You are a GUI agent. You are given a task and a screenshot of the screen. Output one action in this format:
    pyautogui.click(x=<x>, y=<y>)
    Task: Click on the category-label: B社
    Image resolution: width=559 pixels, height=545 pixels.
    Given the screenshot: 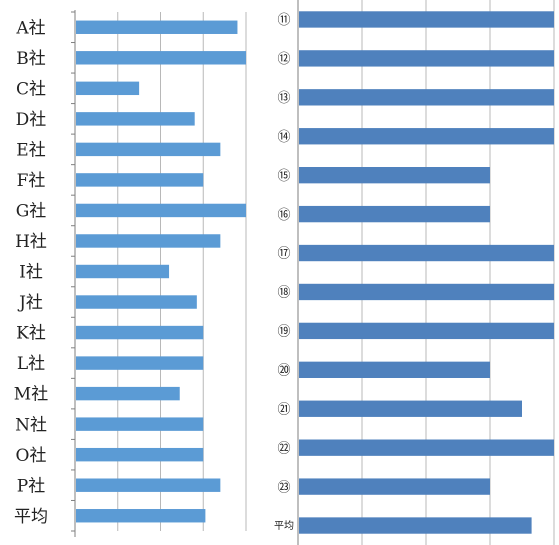 What is the action you would take?
    pyautogui.click(x=31, y=59)
    